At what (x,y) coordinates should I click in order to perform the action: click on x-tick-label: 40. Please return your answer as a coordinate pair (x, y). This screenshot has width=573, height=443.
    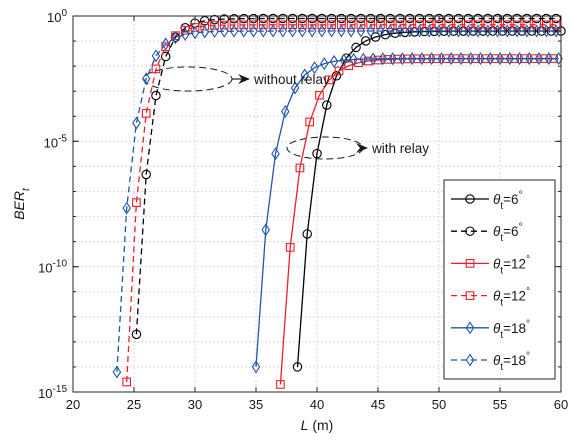
    Looking at the image, I should click on (317, 404).